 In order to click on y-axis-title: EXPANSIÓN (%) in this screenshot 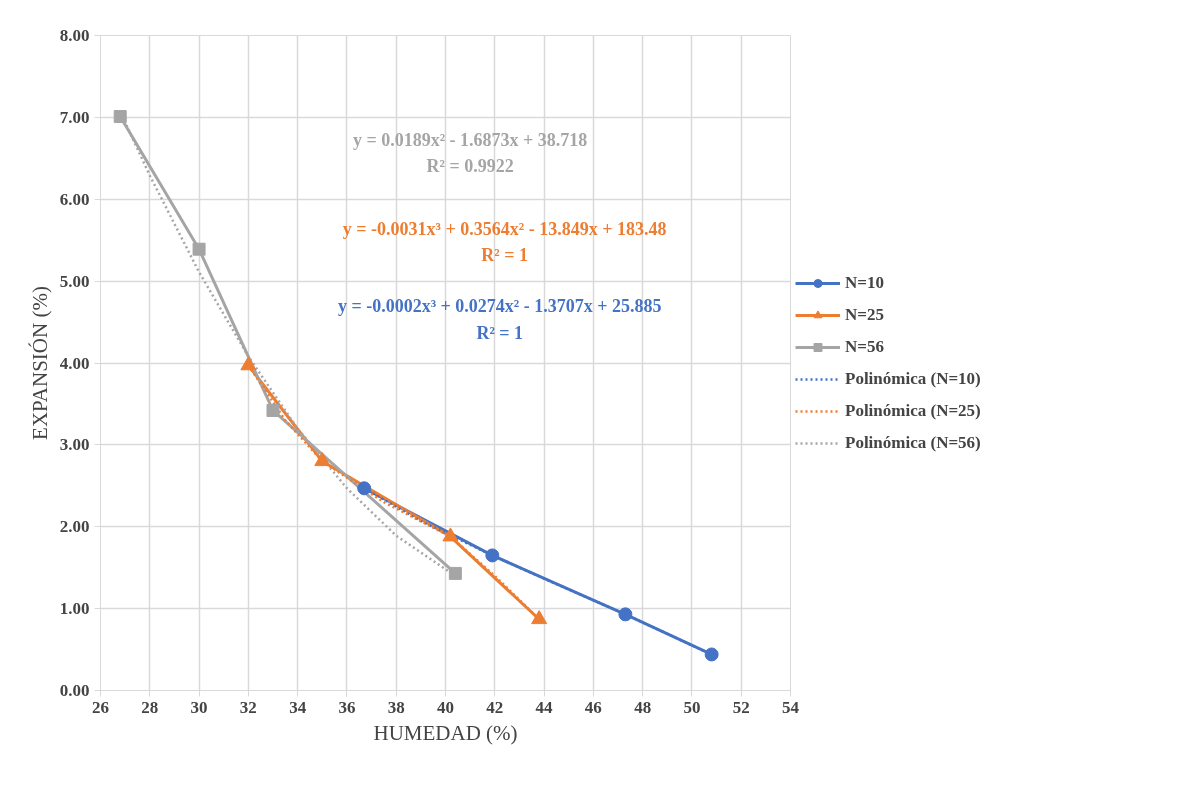, I will do `click(39, 363)`.